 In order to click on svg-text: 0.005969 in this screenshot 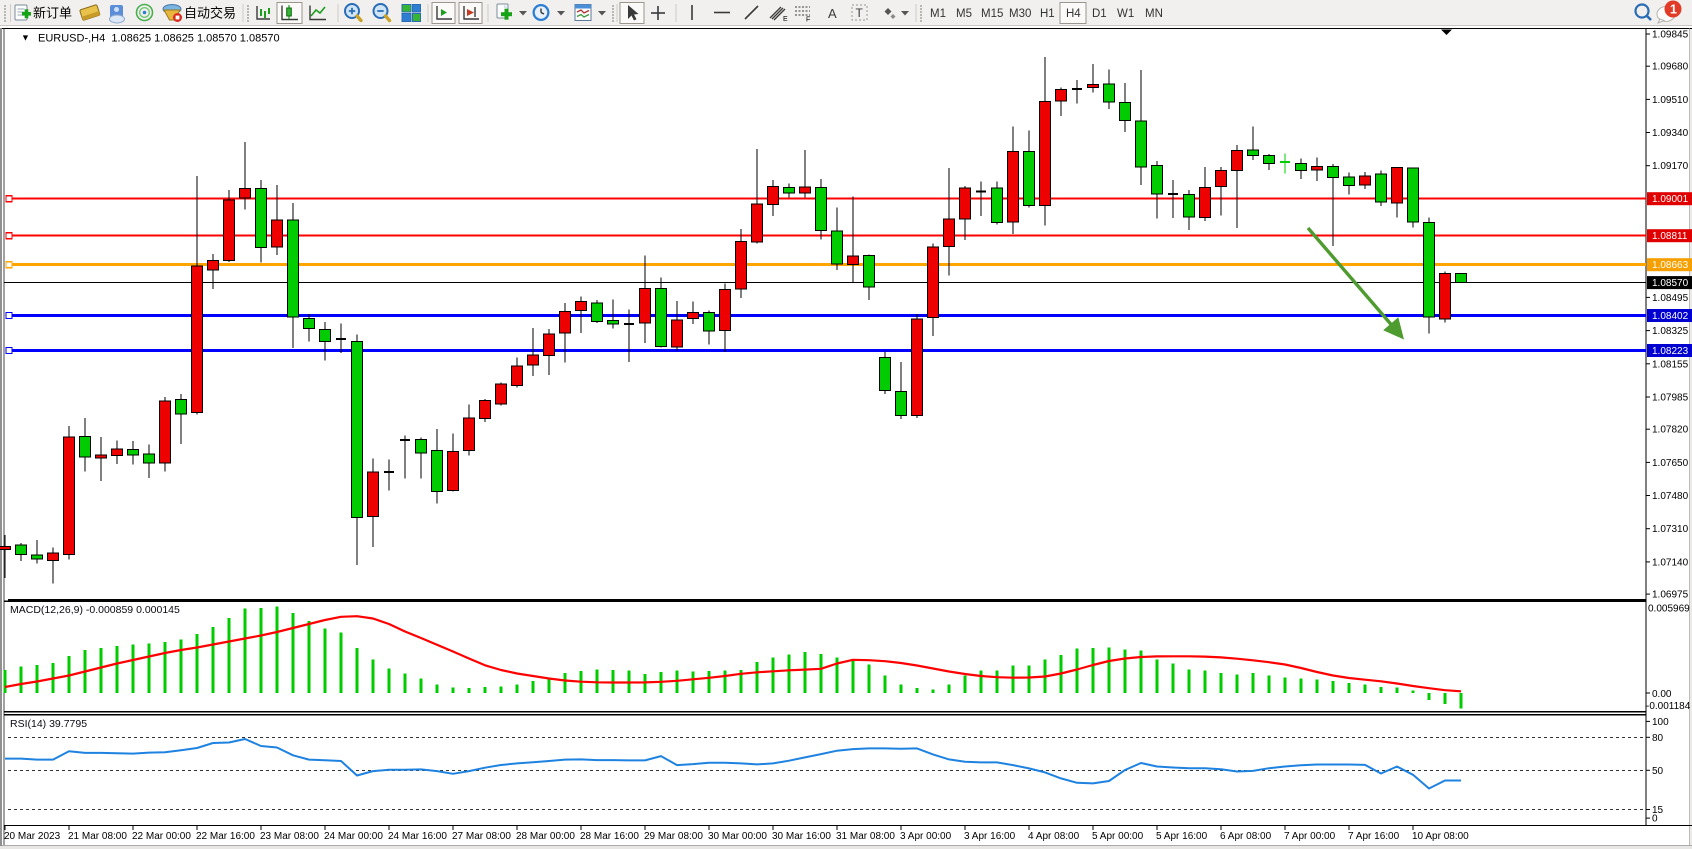, I will do `click(1669, 609)`.